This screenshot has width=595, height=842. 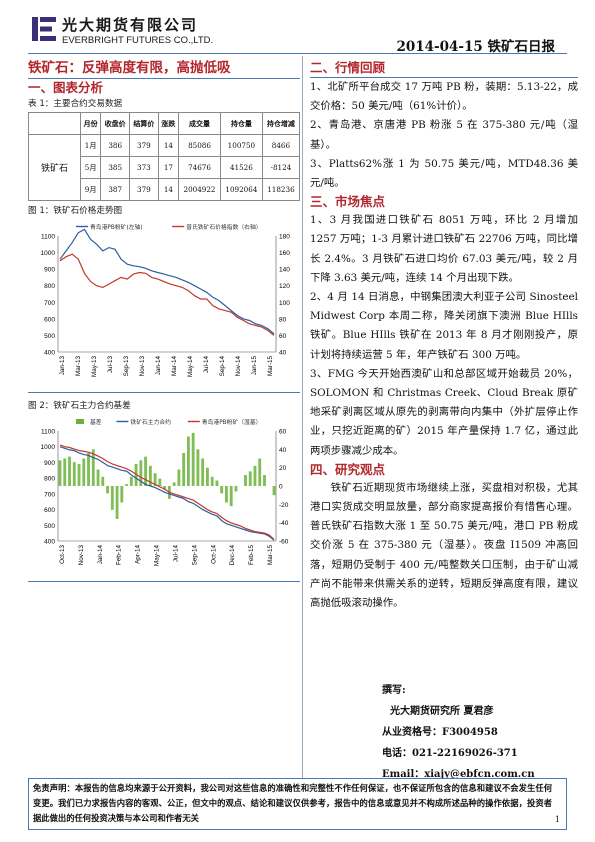 I want to click on x-tick-label: Feb-14, so click(x=119, y=555).